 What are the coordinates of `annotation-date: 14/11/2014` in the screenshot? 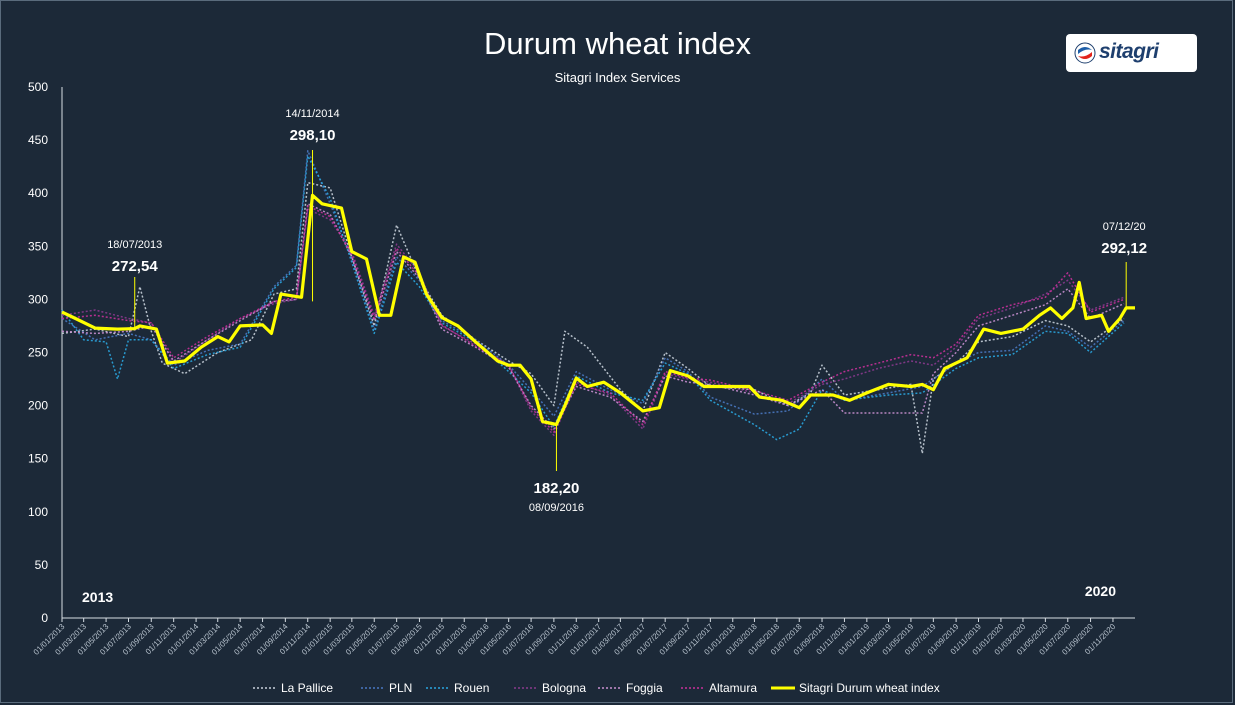 It's located at (312, 114).